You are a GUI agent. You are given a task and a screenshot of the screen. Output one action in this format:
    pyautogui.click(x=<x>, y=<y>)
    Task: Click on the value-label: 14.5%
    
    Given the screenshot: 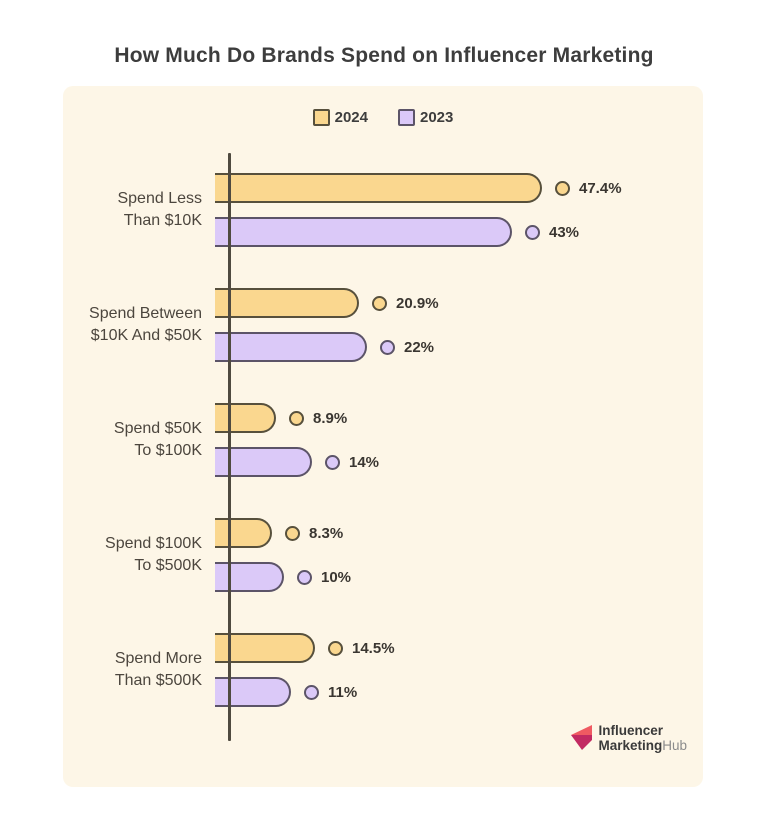 What is the action you would take?
    pyautogui.click(x=373, y=648)
    